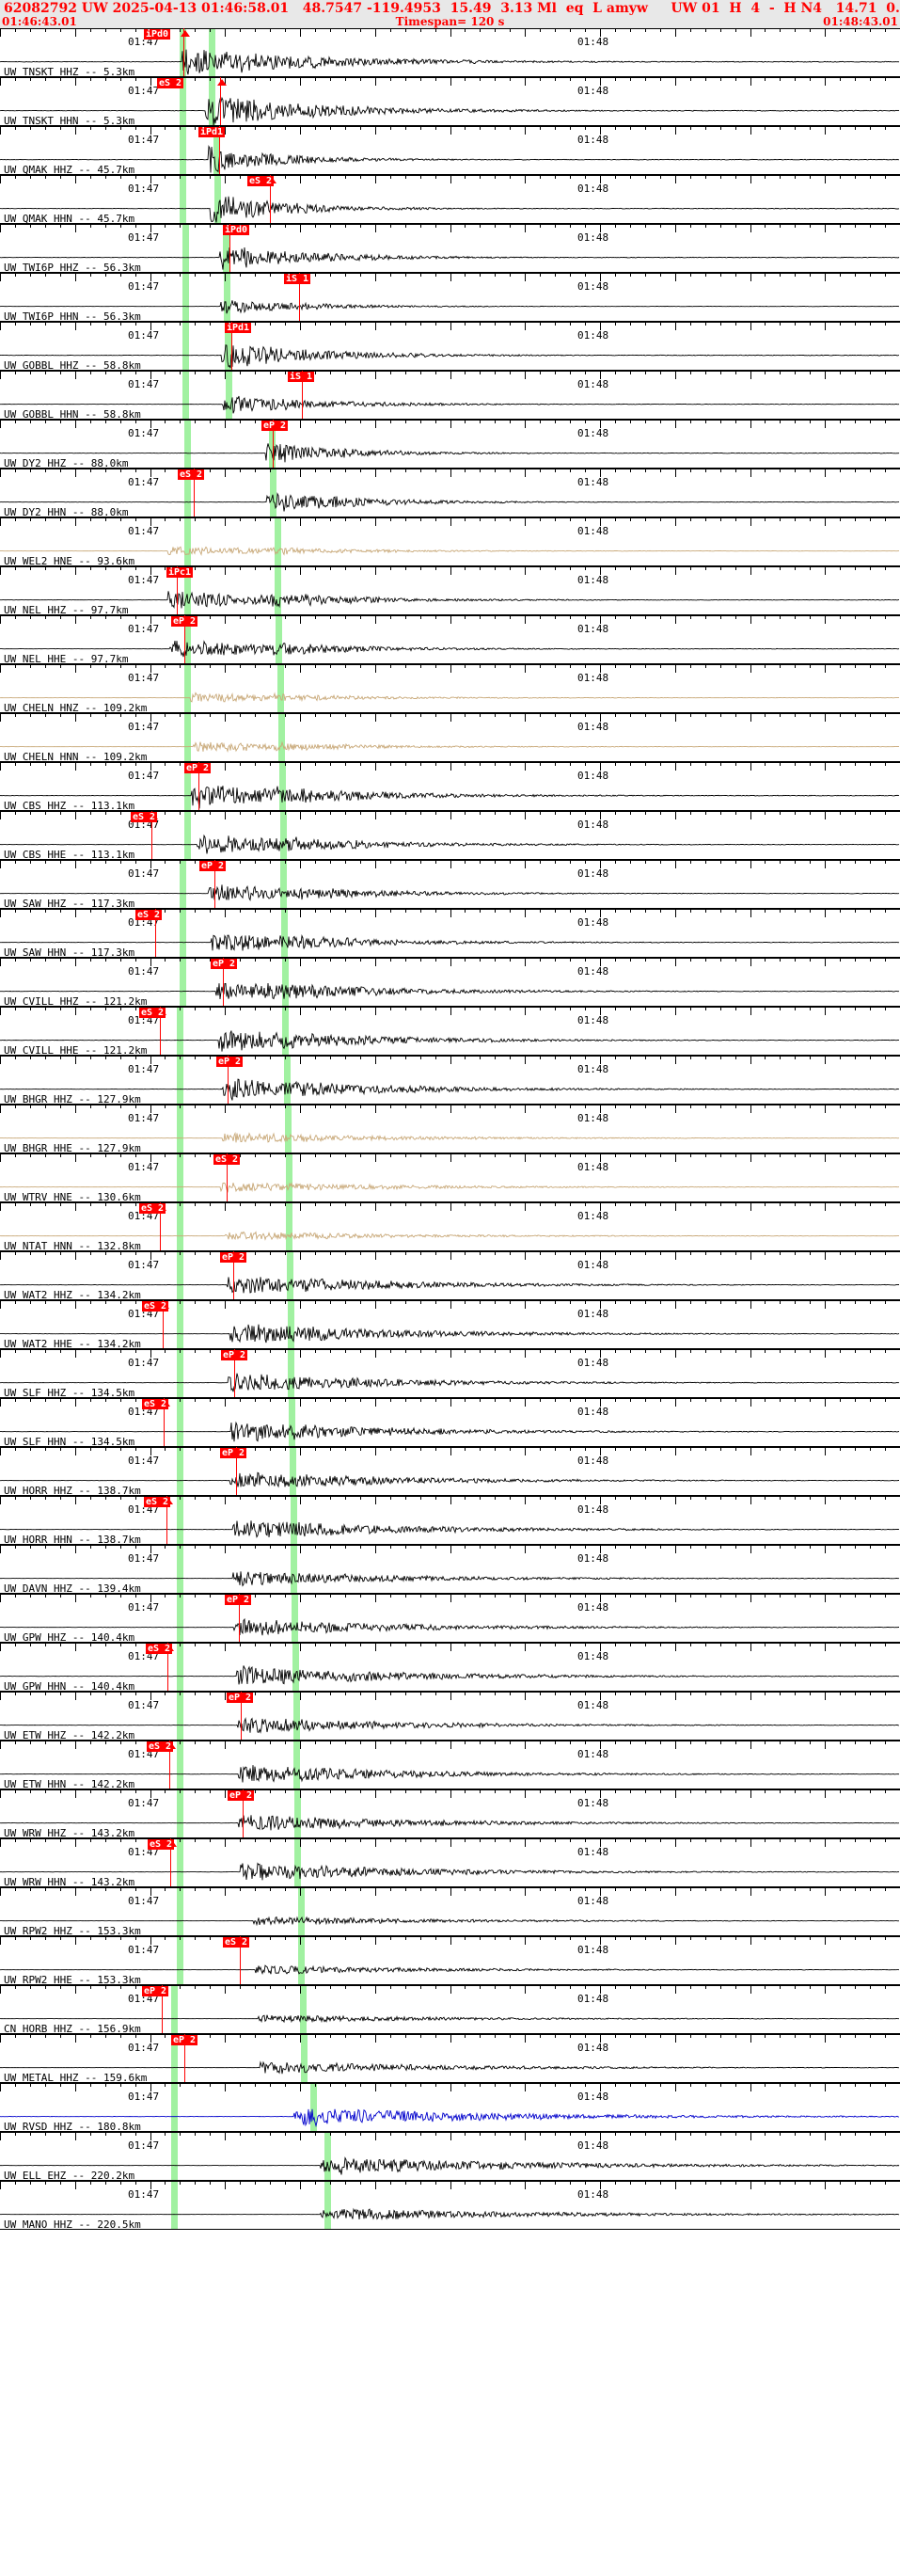 This screenshot has height=2576, width=900. Describe the element at coordinates (450, 983) in the screenshot. I see `trace-row: 01:47 01:48 eP 2 UW CVILL HHZ -- 121.2km` at that location.